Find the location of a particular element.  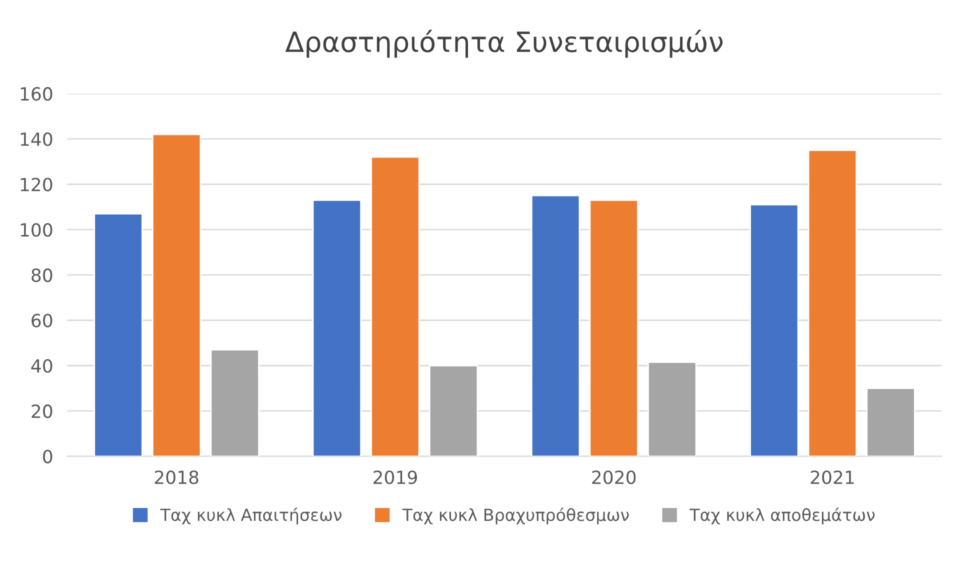

y-tick-label: 40 is located at coordinates (41, 366).